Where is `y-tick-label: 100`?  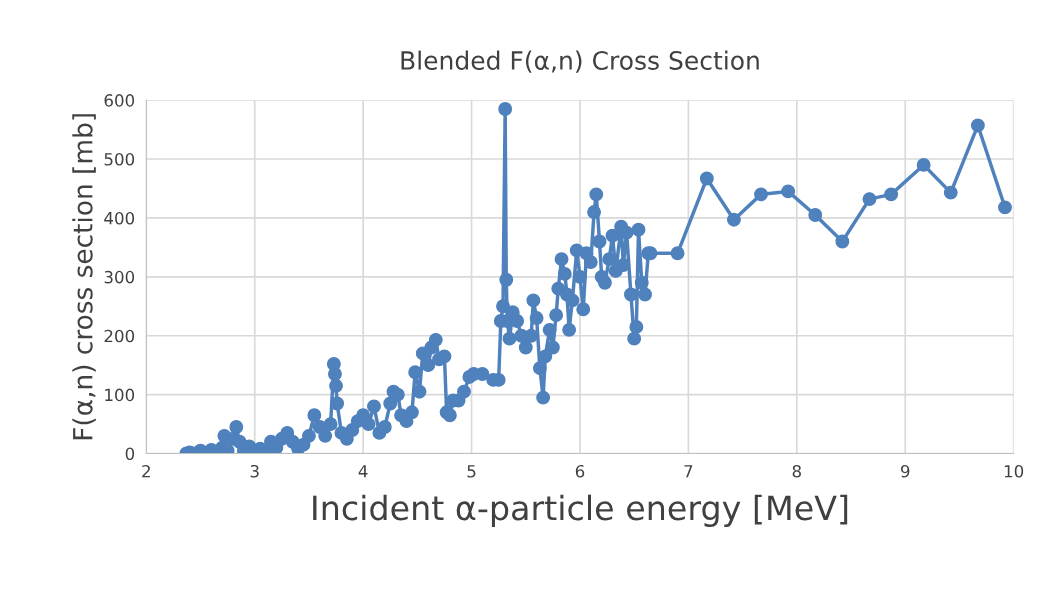
y-tick-label: 100 is located at coordinates (120, 395).